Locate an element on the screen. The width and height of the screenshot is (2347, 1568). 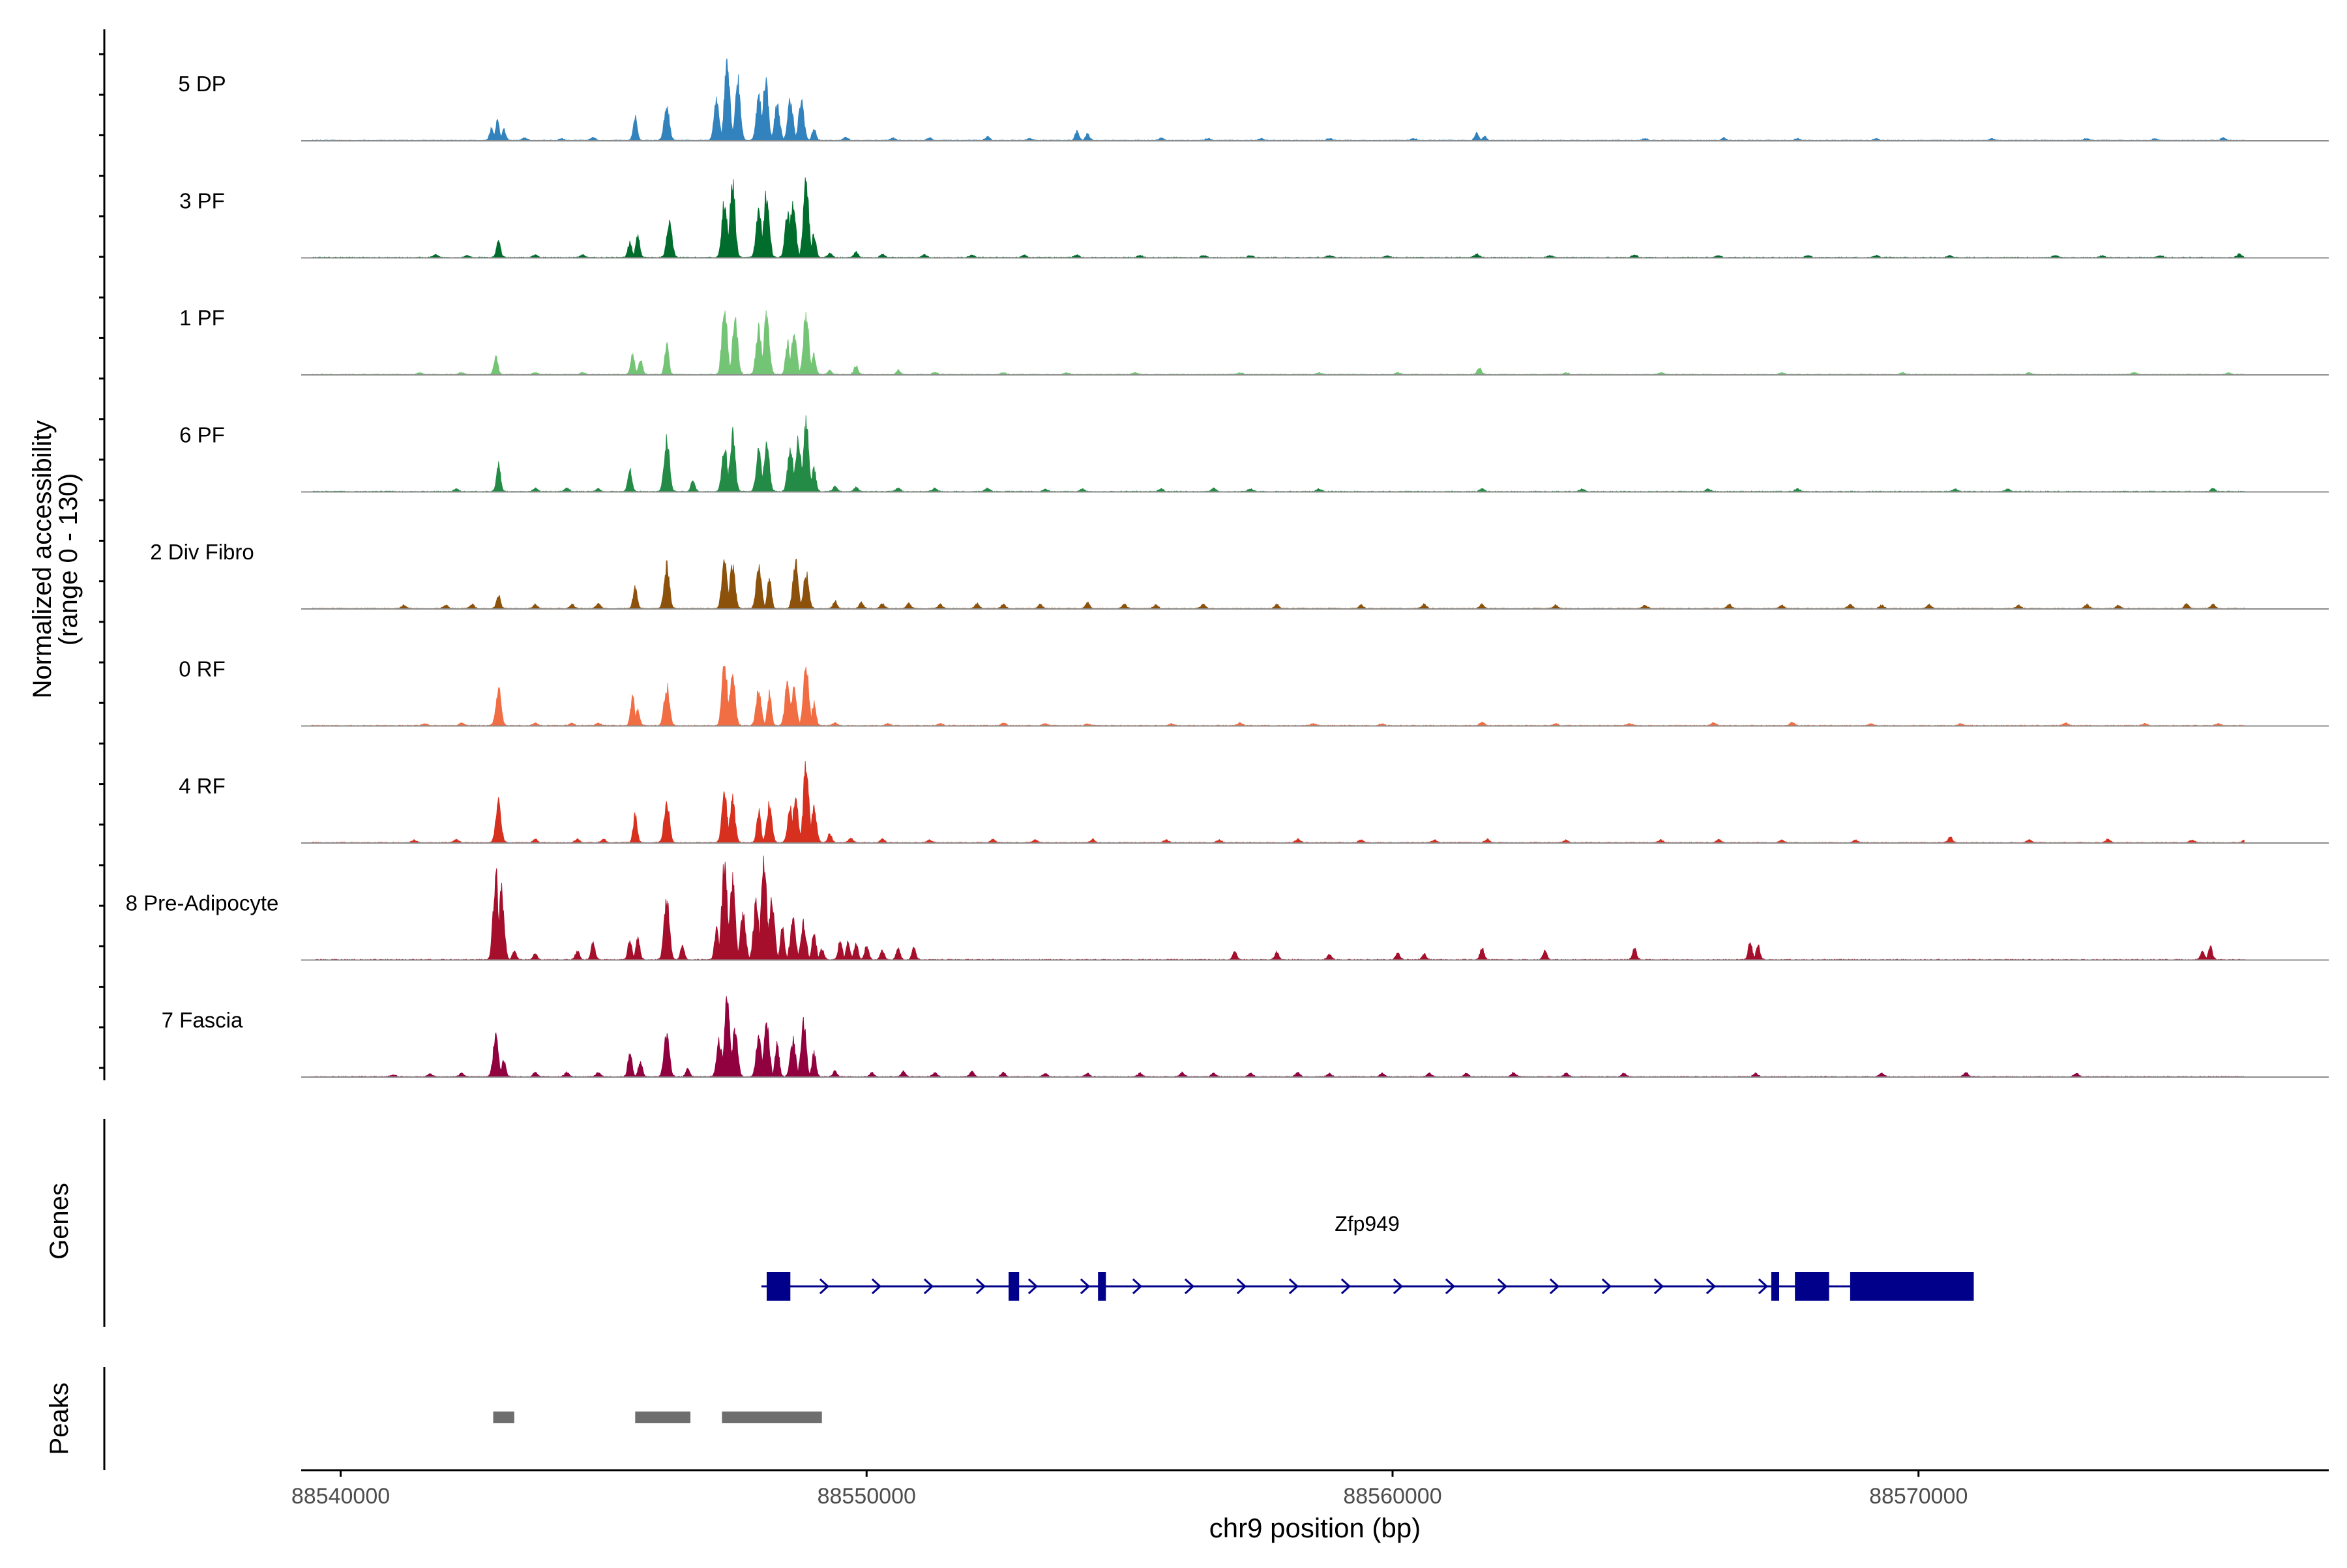
y-axis-label-line2: (range 0 - 130) is located at coordinates (68, 559).